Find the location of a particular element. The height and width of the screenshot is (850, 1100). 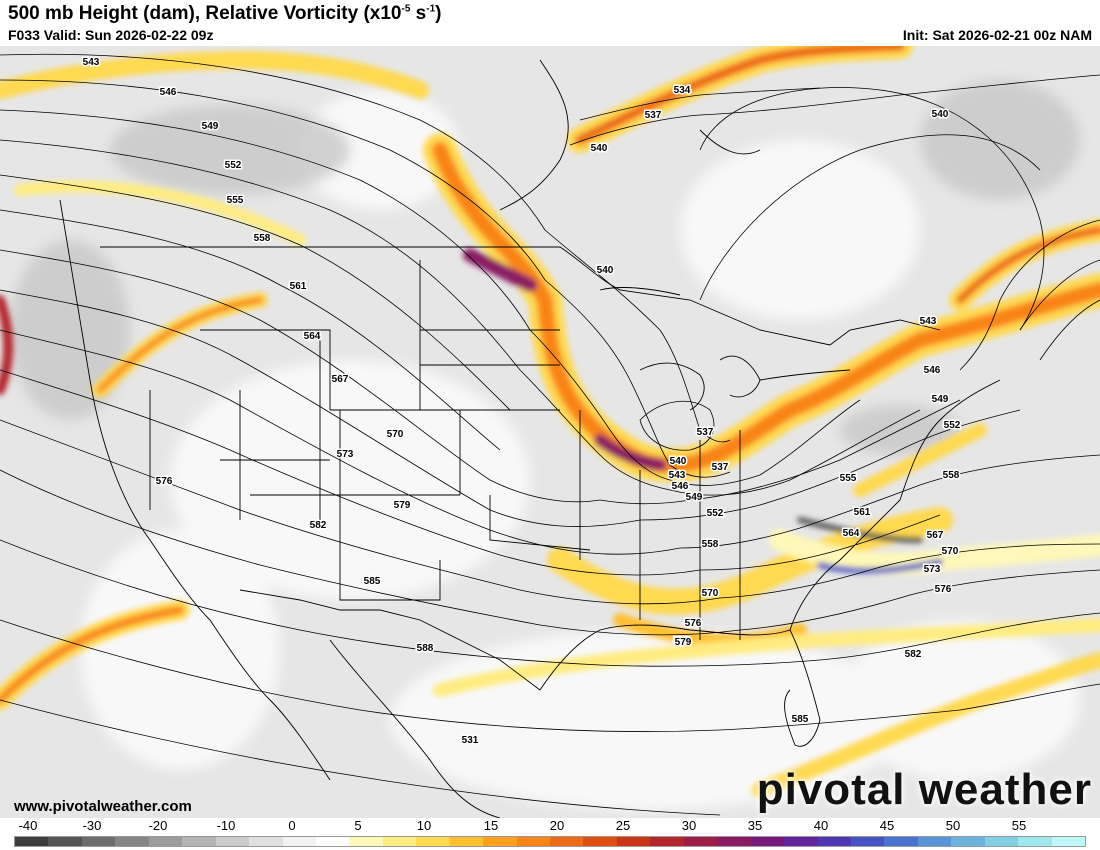

contour-label: 561 is located at coordinates (298, 286).